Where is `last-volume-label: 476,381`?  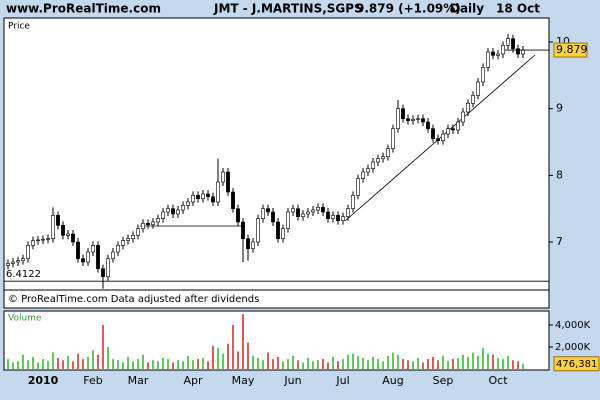 last-volume-label: 476,381 is located at coordinates (576, 364).